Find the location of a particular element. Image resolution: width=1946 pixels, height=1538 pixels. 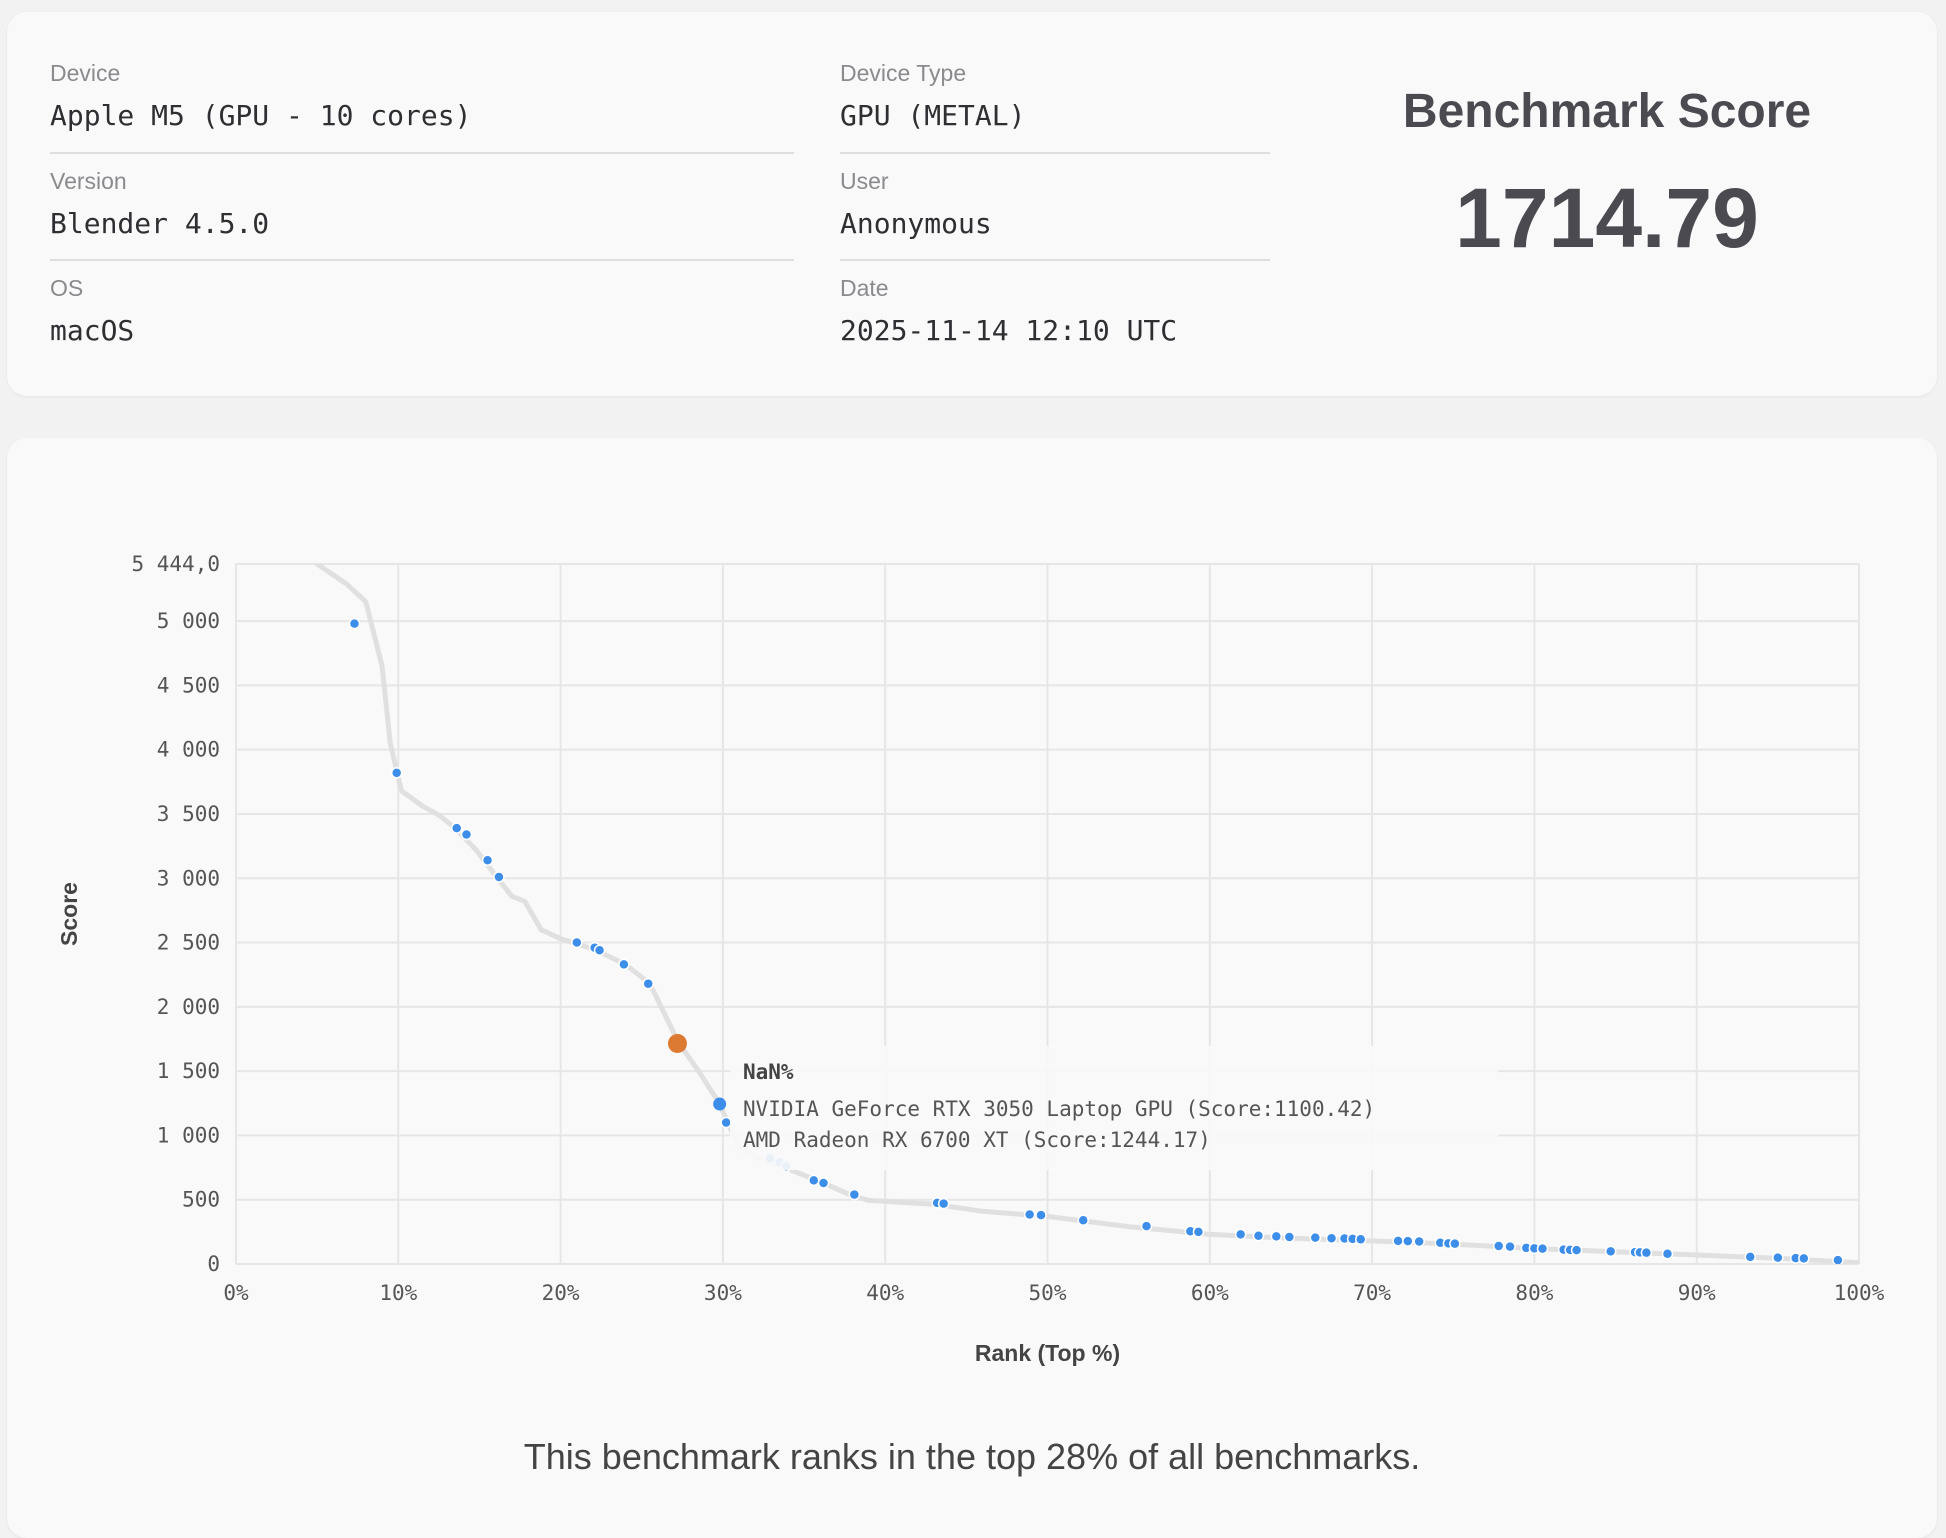

x-tick-label: 100% is located at coordinates (1859, 1293).